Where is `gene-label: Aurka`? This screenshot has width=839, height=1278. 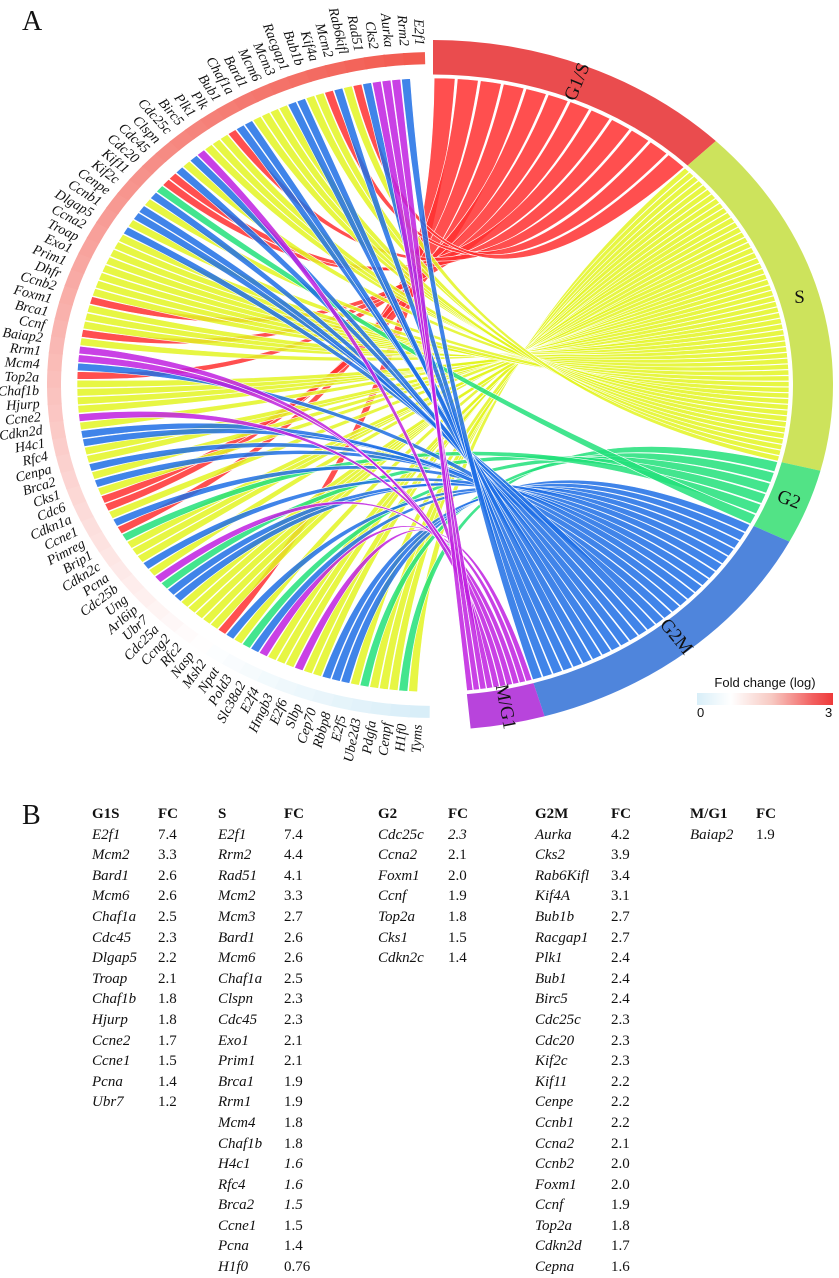 gene-label: Aurka is located at coordinates (386, 30).